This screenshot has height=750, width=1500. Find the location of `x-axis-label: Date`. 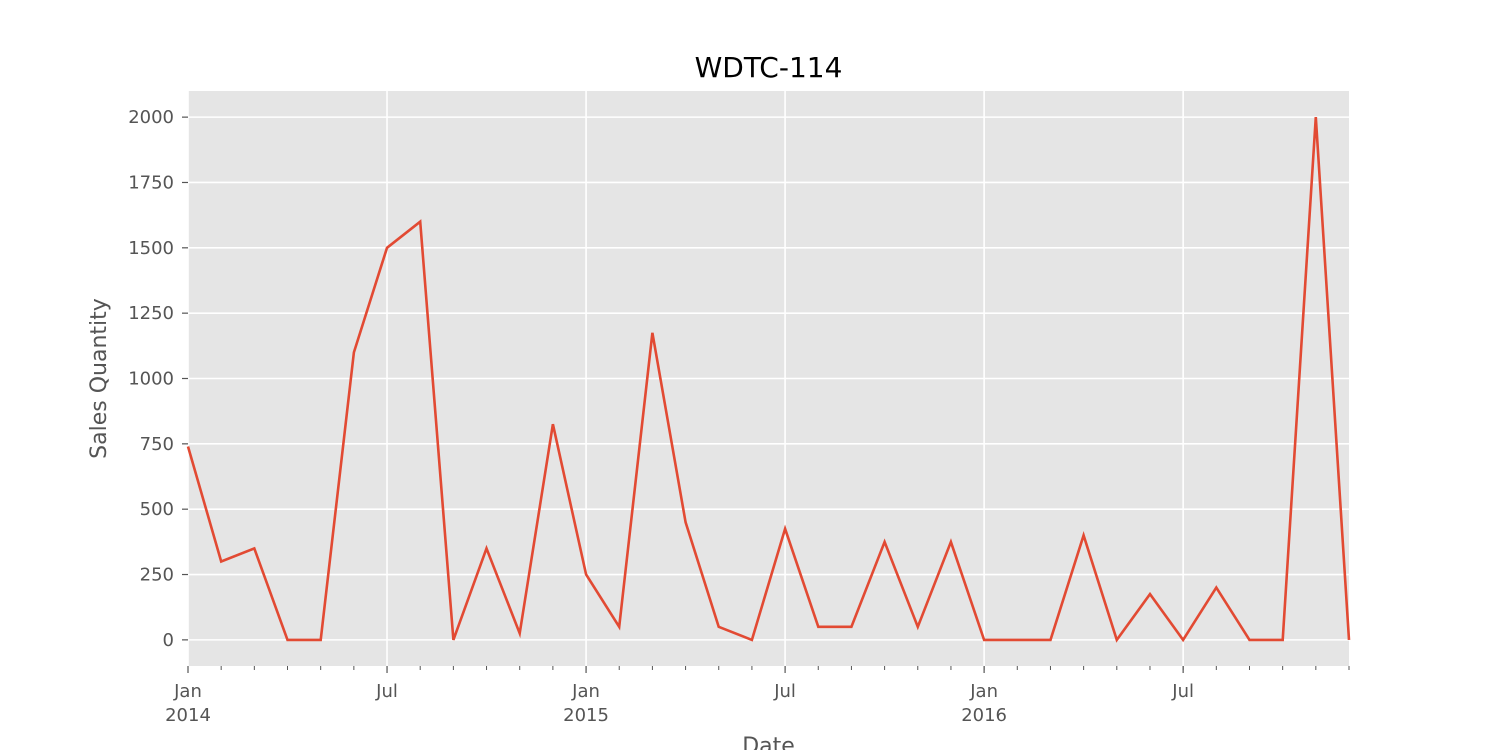

x-axis-label: Date is located at coordinates (768, 742).